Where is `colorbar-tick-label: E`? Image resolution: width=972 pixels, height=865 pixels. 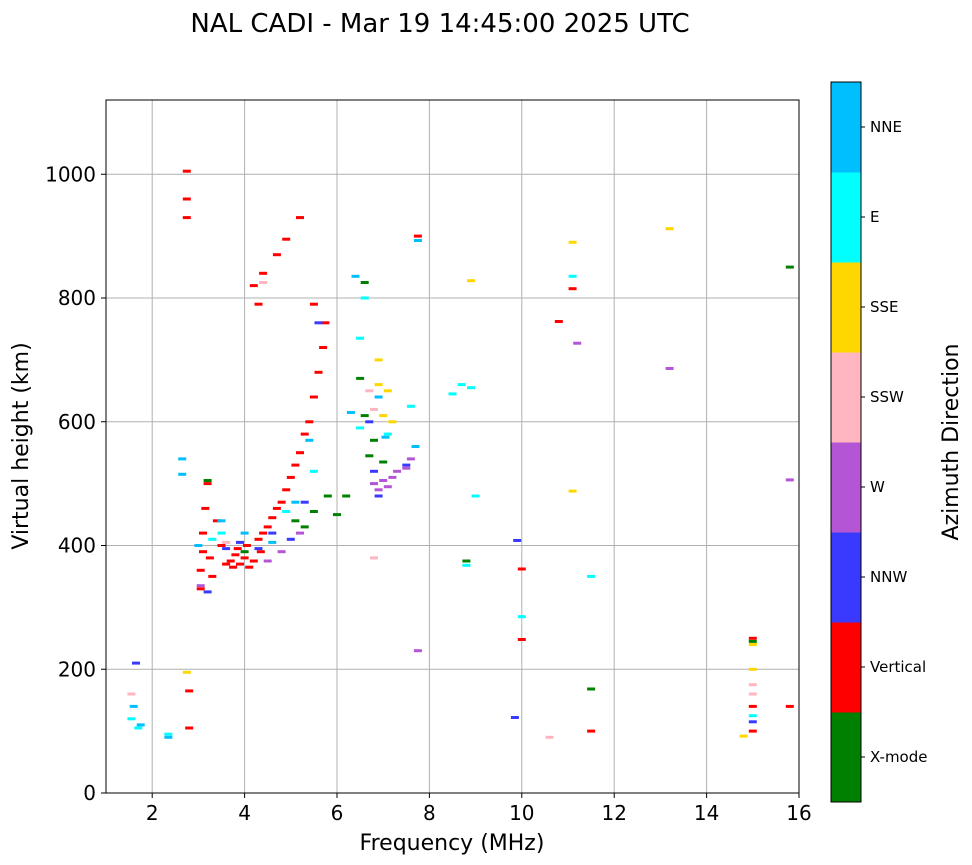 colorbar-tick-label: E is located at coordinates (874, 217).